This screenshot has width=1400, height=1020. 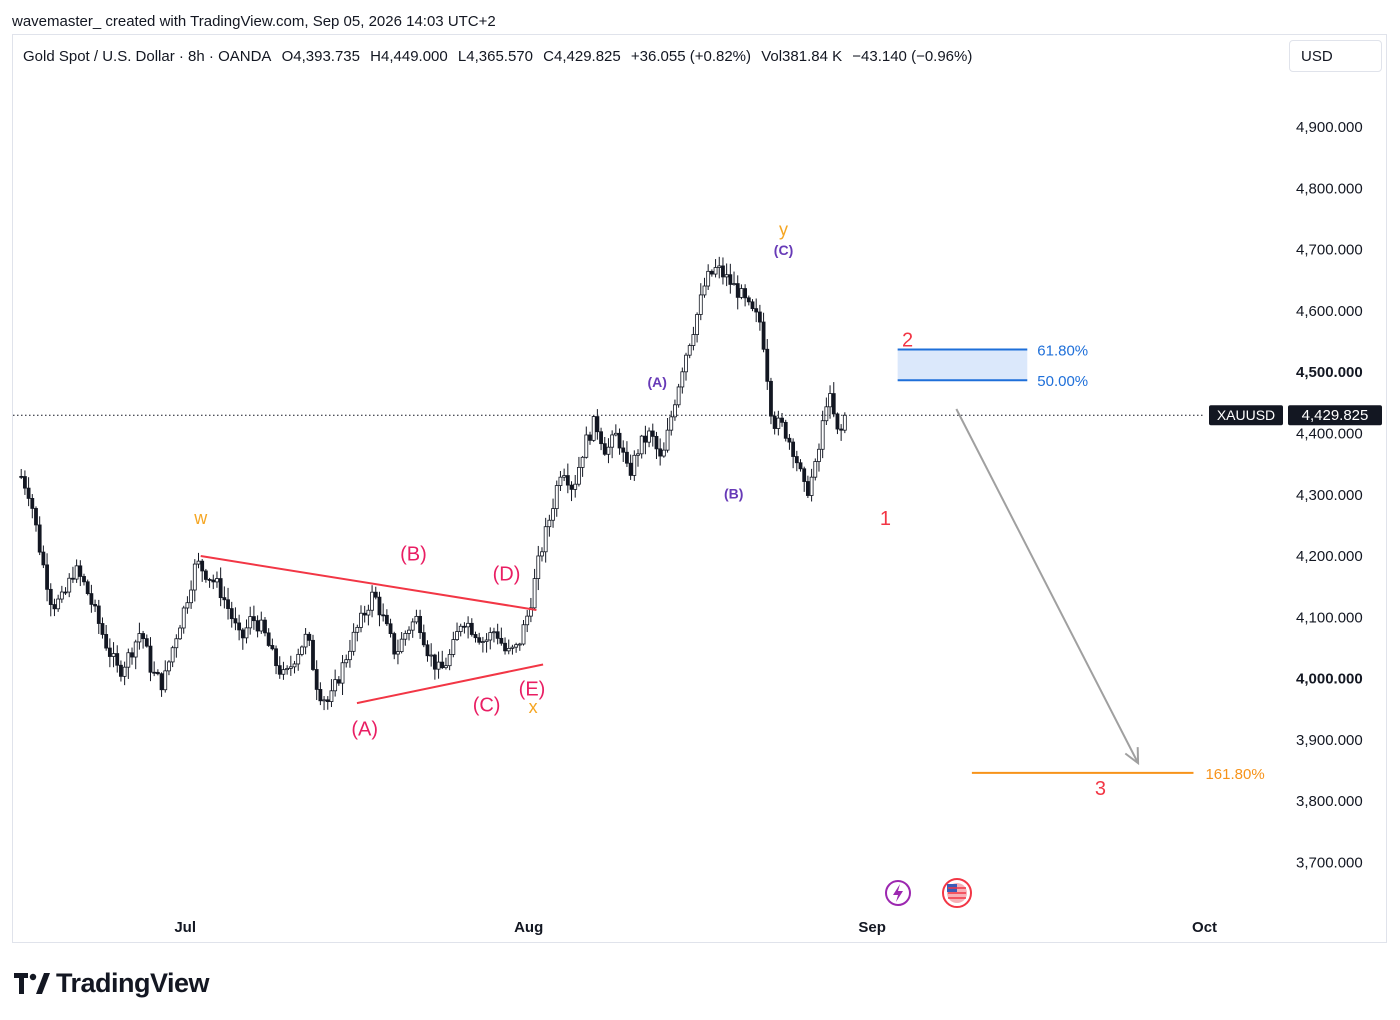 I want to click on fib-zone, so click(x=962, y=365).